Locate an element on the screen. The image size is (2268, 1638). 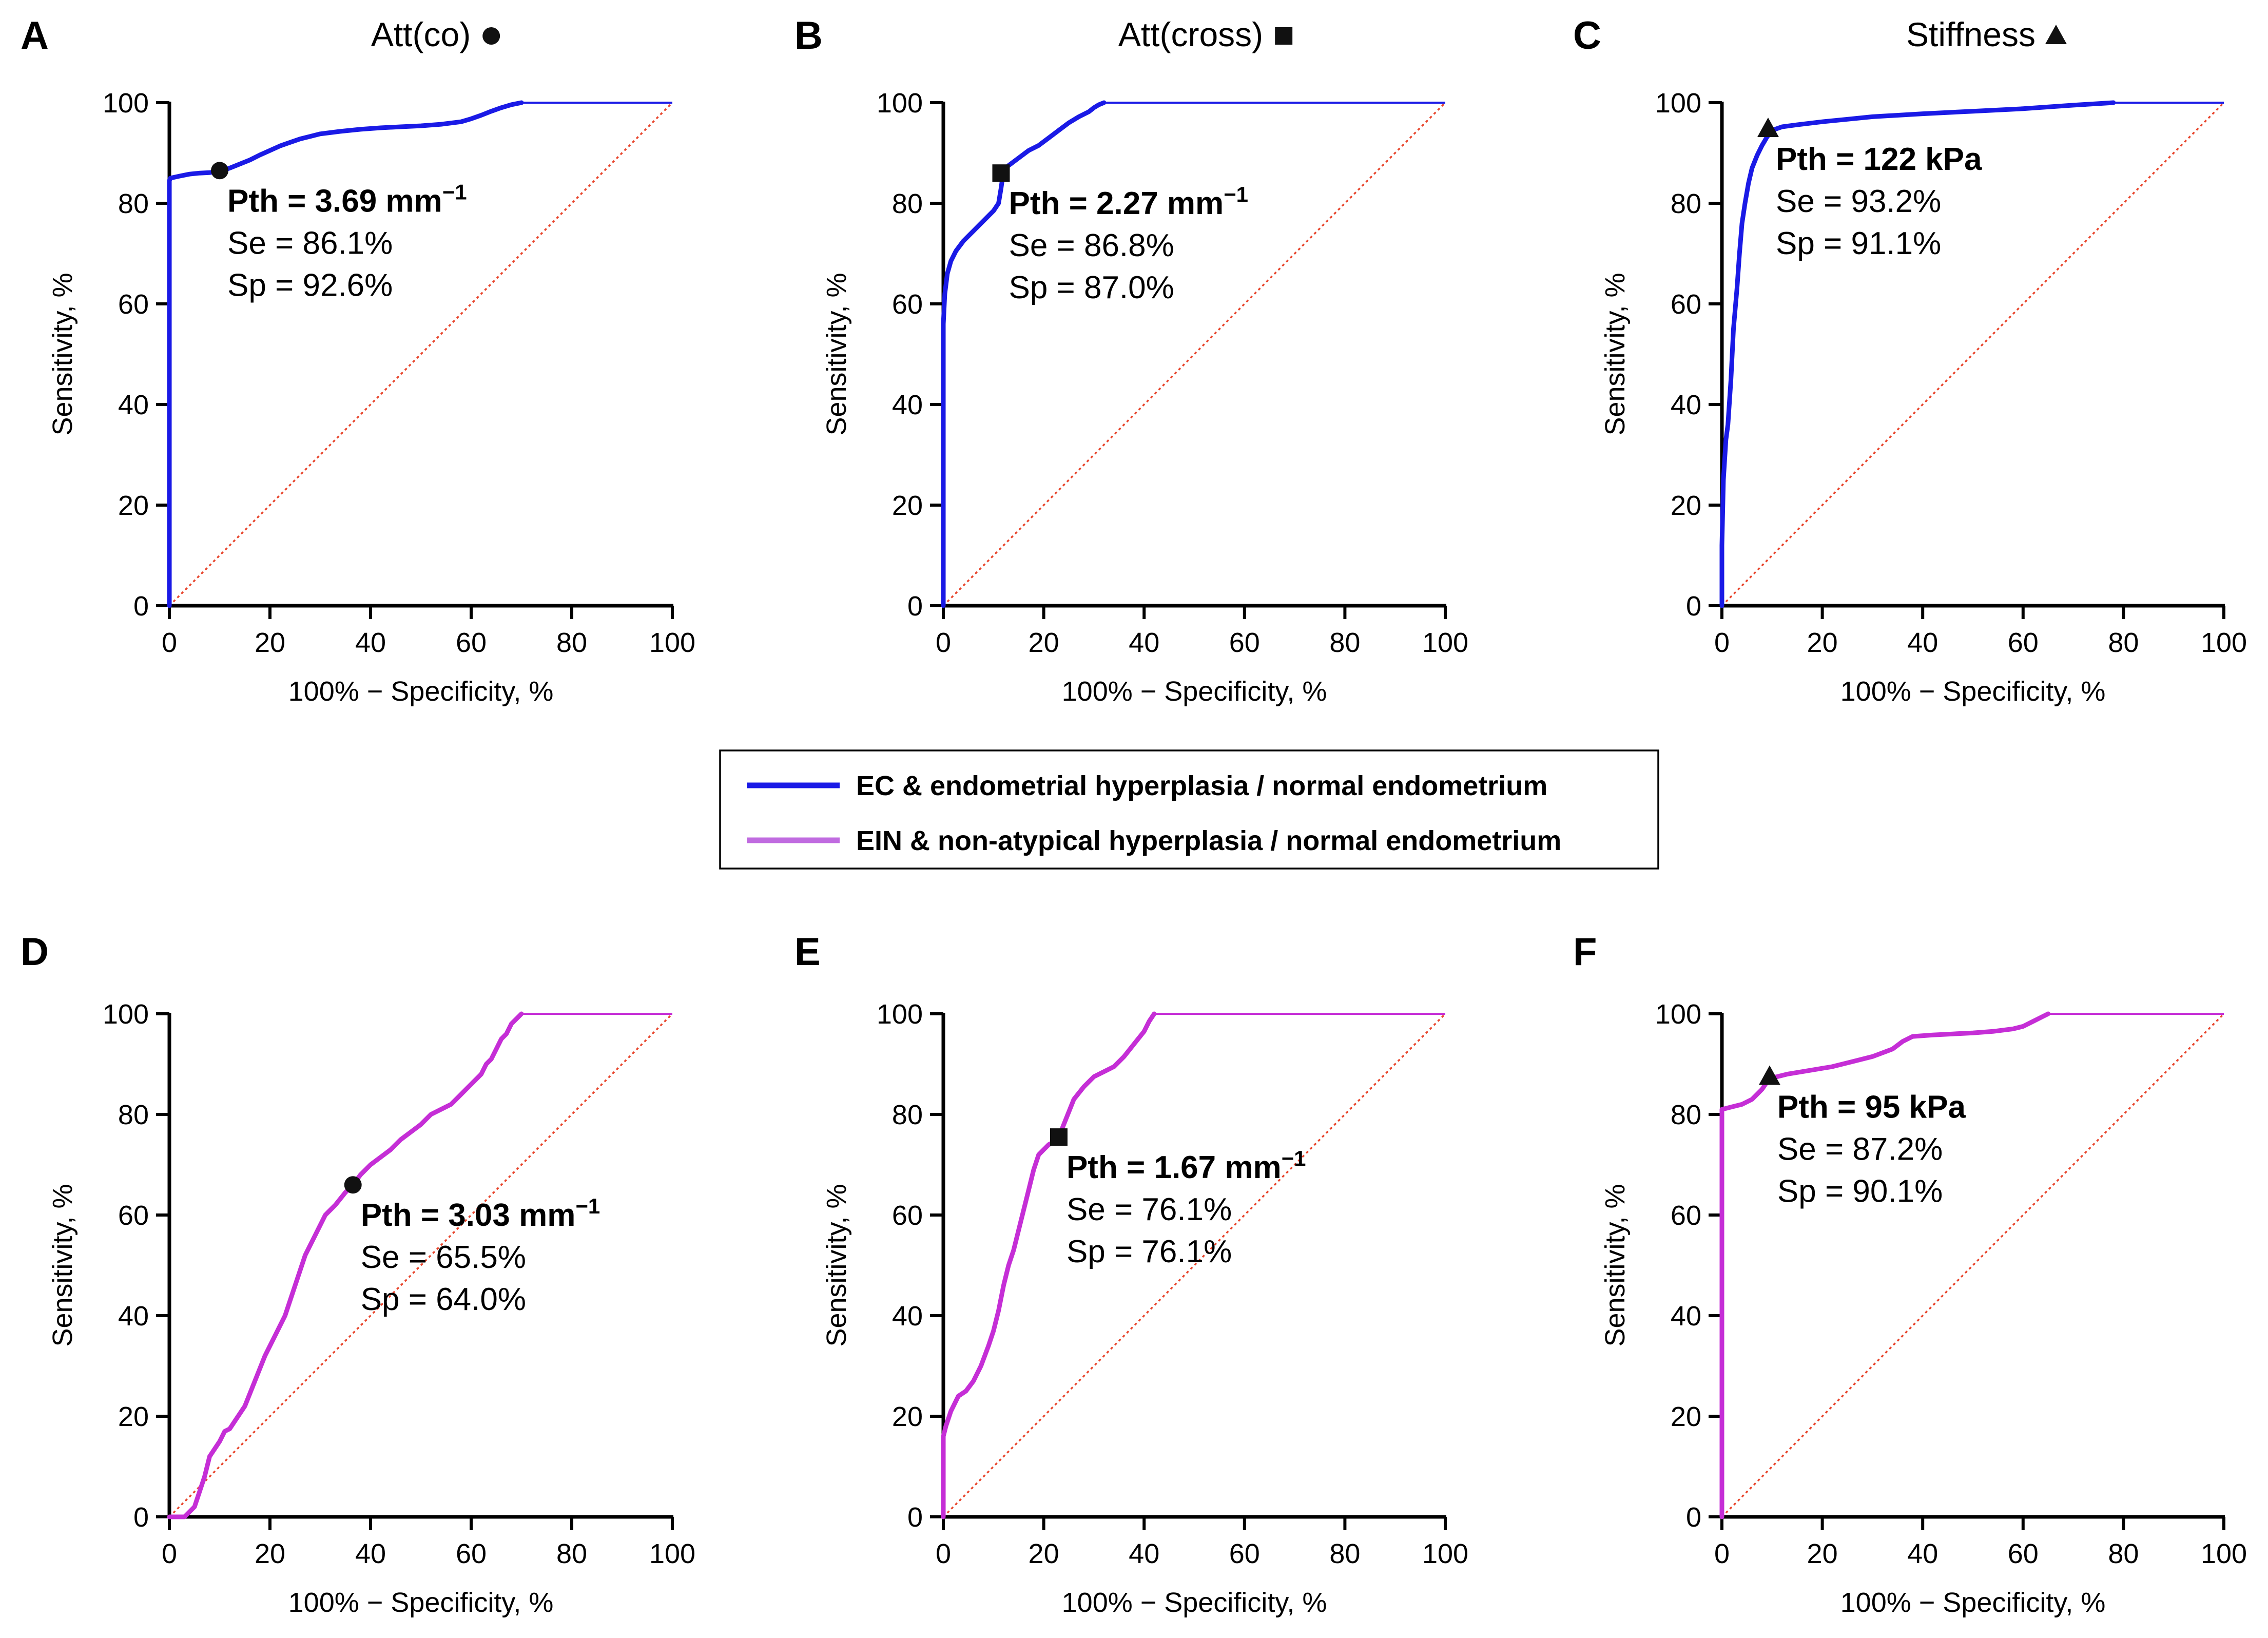
y-tick-label-c: 100 is located at coordinates (1678, 103).